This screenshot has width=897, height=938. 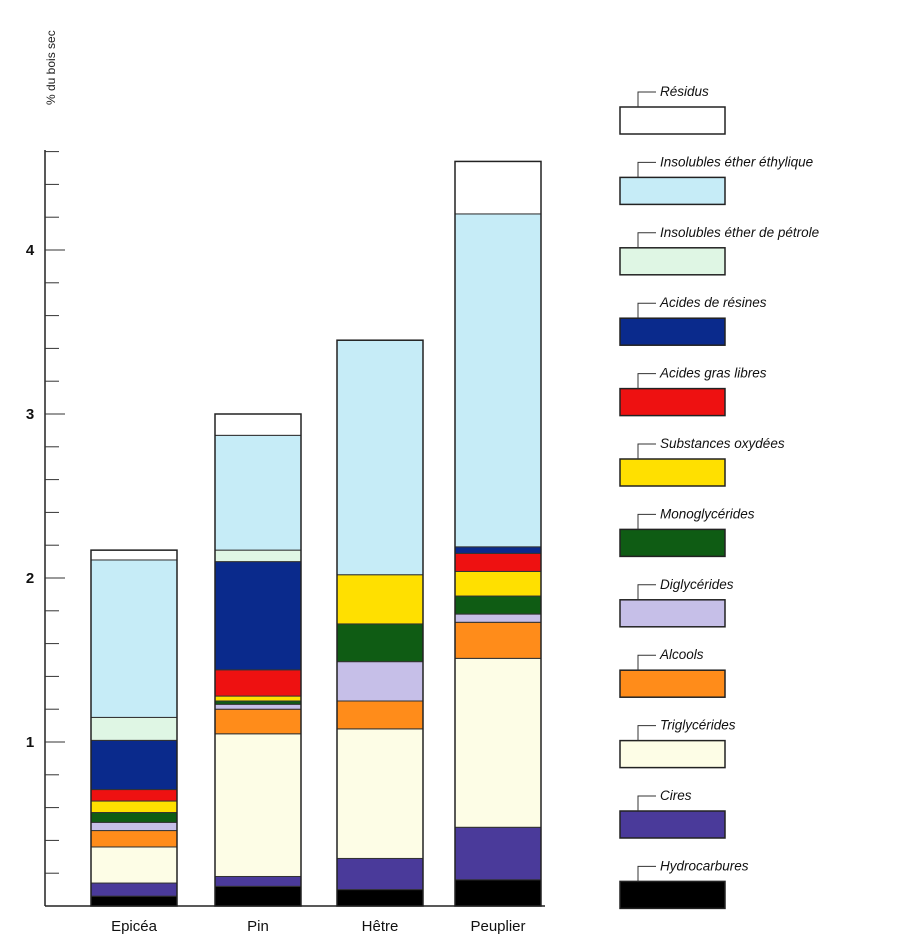 I want to click on legend-label: Monoglycérides, so click(x=707, y=513).